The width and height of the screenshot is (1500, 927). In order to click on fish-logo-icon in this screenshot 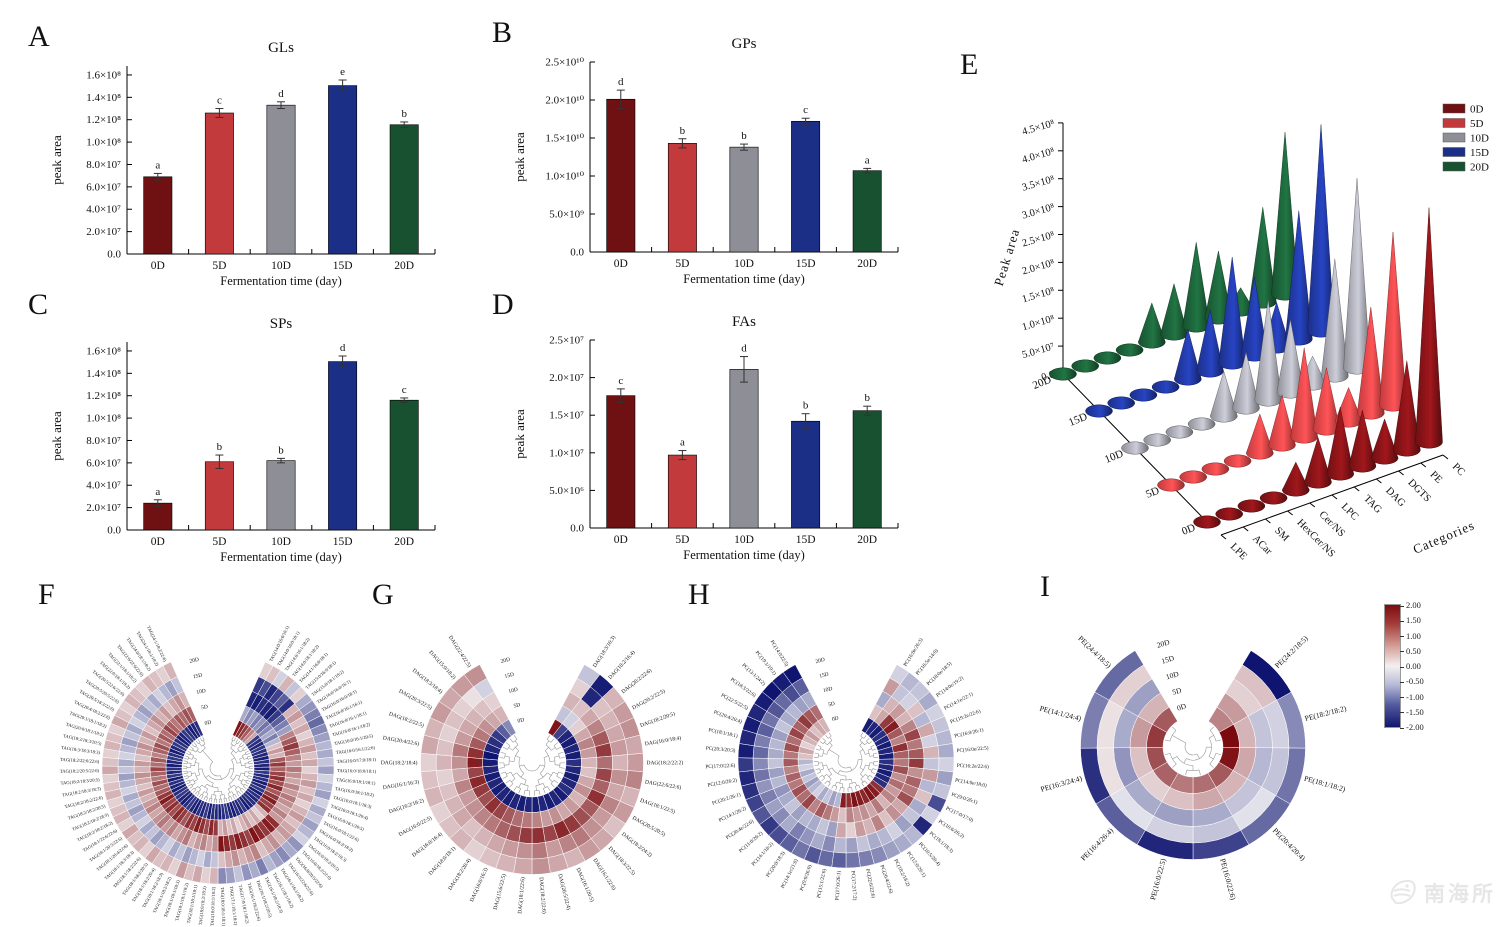, I will do `click(1403, 892)`.